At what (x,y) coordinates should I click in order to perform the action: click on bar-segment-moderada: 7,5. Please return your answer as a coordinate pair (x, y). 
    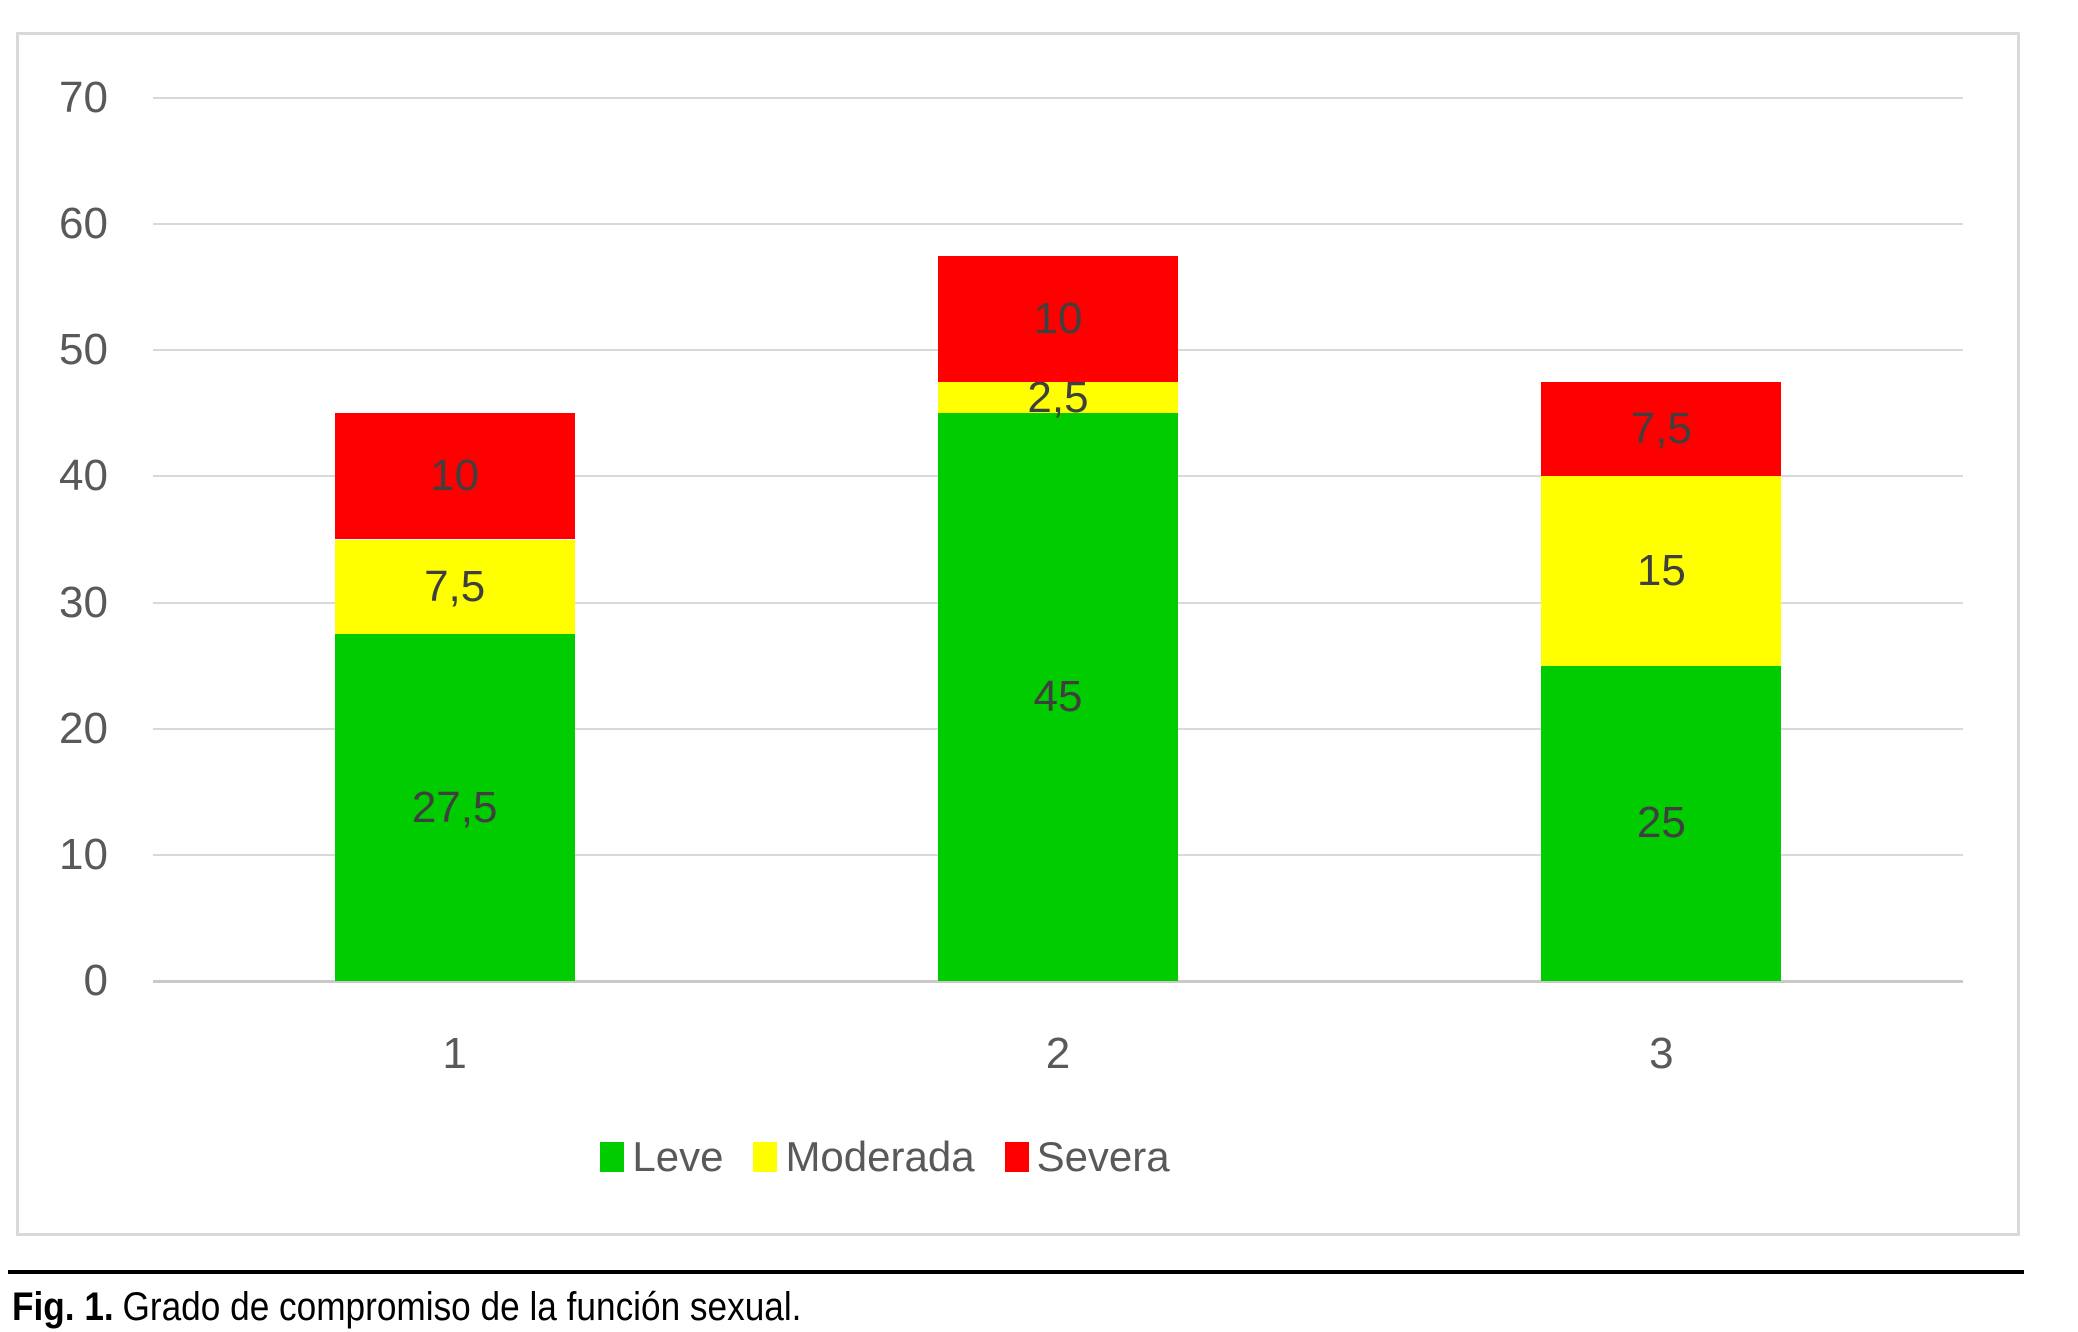
    Looking at the image, I should click on (454, 587).